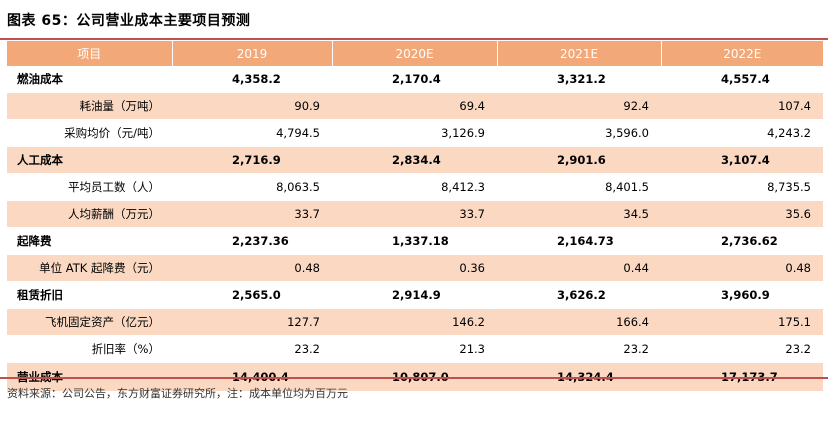 Image resolution: width=828 pixels, height=423 pixels. Describe the element at coordinates (89, 322) in the screenshot. I see `row-label: 飞机固定资产（亿元）` at that location.